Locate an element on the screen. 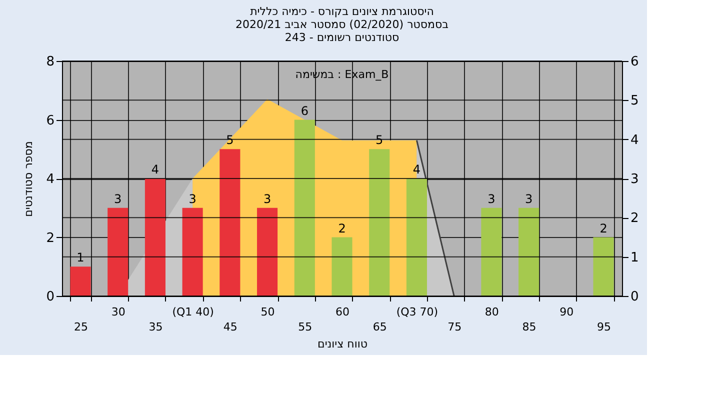 This screenshot has height=405, width=720. x-tick-label: 35 is located at coordinates (155, 327).